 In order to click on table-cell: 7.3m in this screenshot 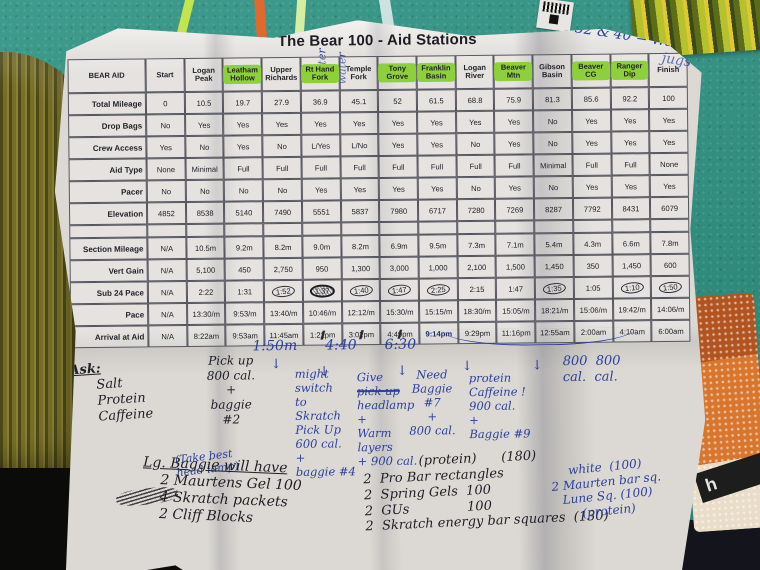, I will do `click(476, 245)`.